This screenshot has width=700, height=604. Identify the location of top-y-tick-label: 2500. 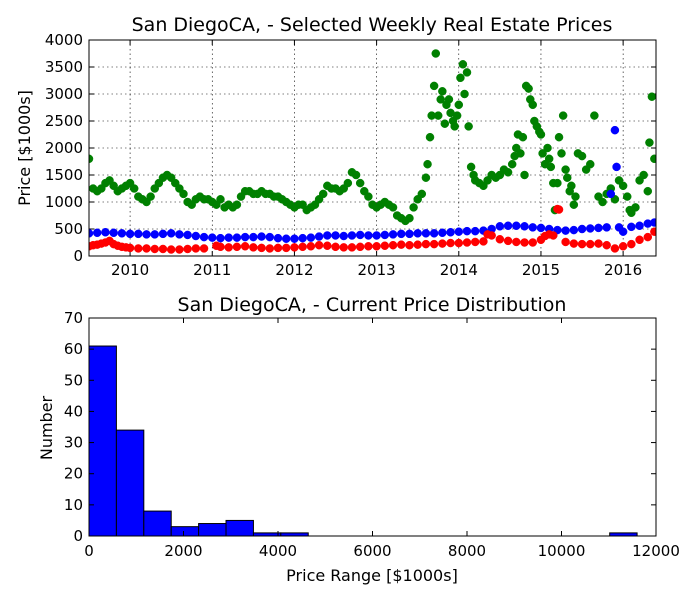
(64, 121).